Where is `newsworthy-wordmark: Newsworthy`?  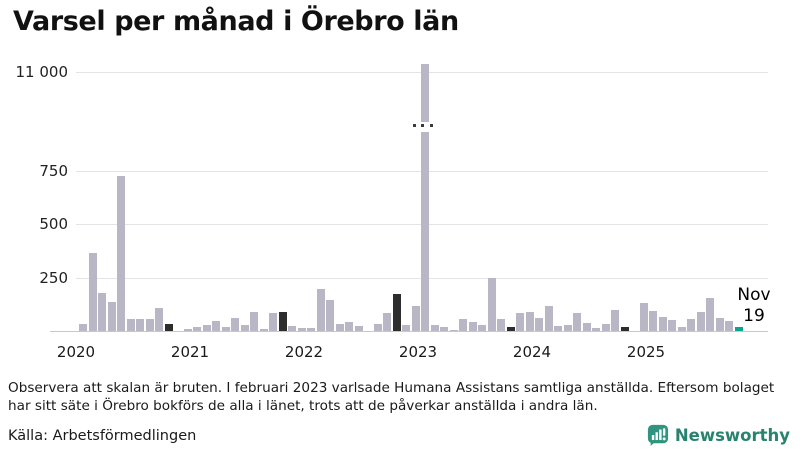
newsworthy-wordmark: Newsworthy is located at coordinates (732, 435).